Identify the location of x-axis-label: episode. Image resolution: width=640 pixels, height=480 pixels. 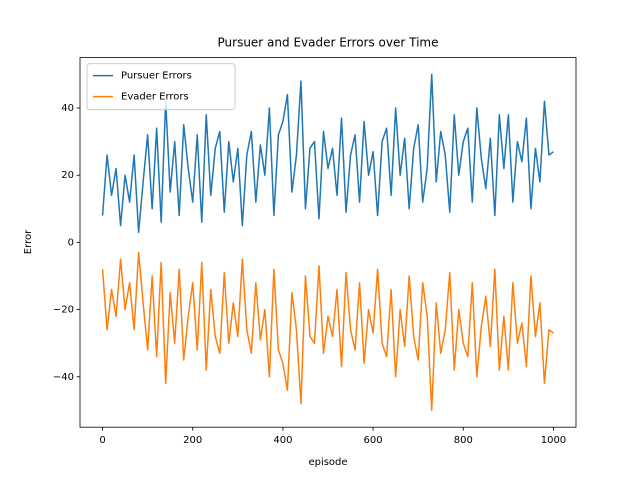
(327, 462).